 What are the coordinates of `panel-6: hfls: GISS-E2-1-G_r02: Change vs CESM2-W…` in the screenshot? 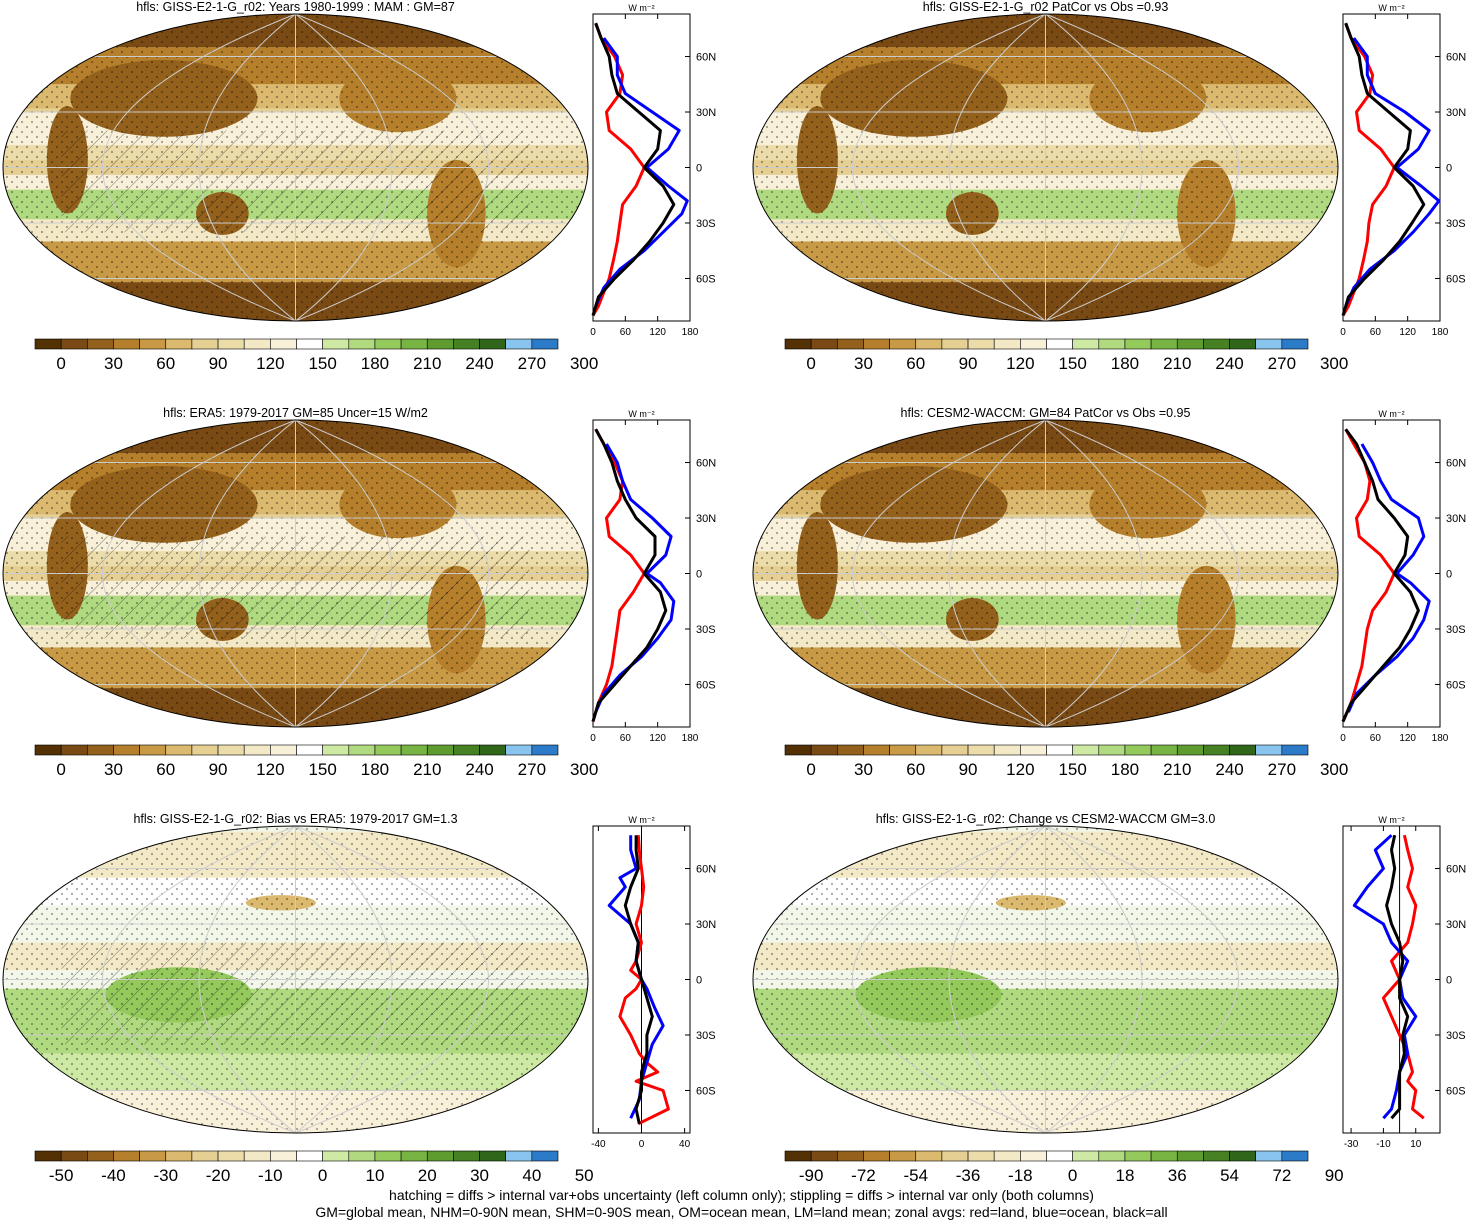 It's located at (1109, 998).